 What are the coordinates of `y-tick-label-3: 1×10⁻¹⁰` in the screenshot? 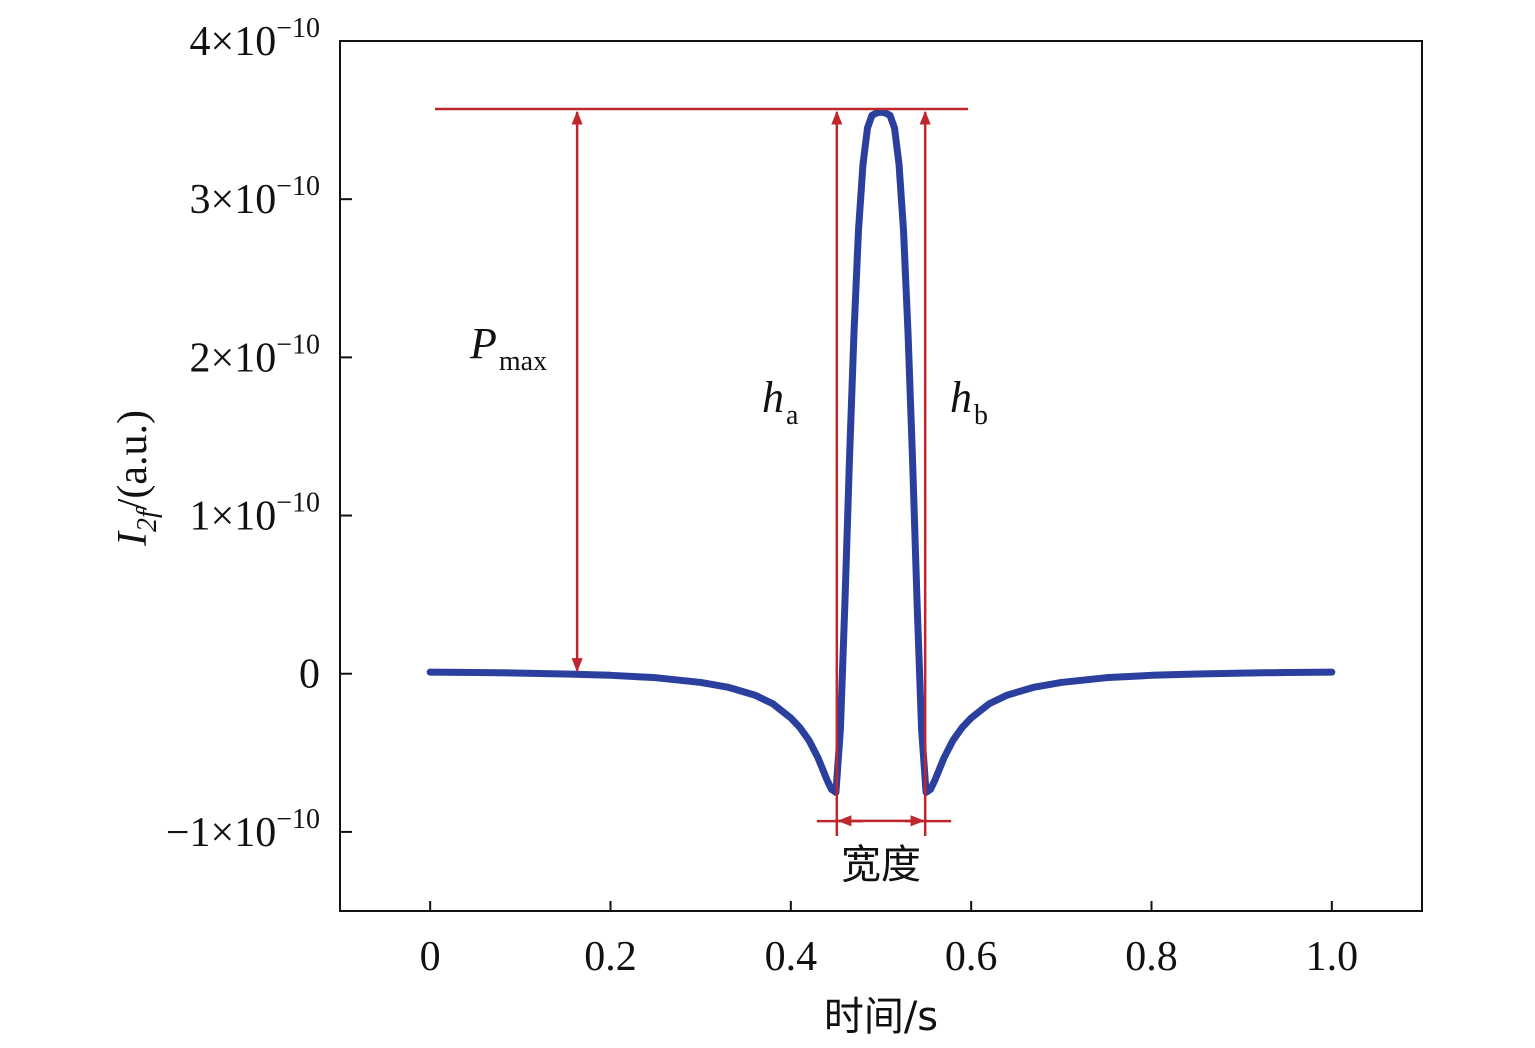 It's located at (255, 514).